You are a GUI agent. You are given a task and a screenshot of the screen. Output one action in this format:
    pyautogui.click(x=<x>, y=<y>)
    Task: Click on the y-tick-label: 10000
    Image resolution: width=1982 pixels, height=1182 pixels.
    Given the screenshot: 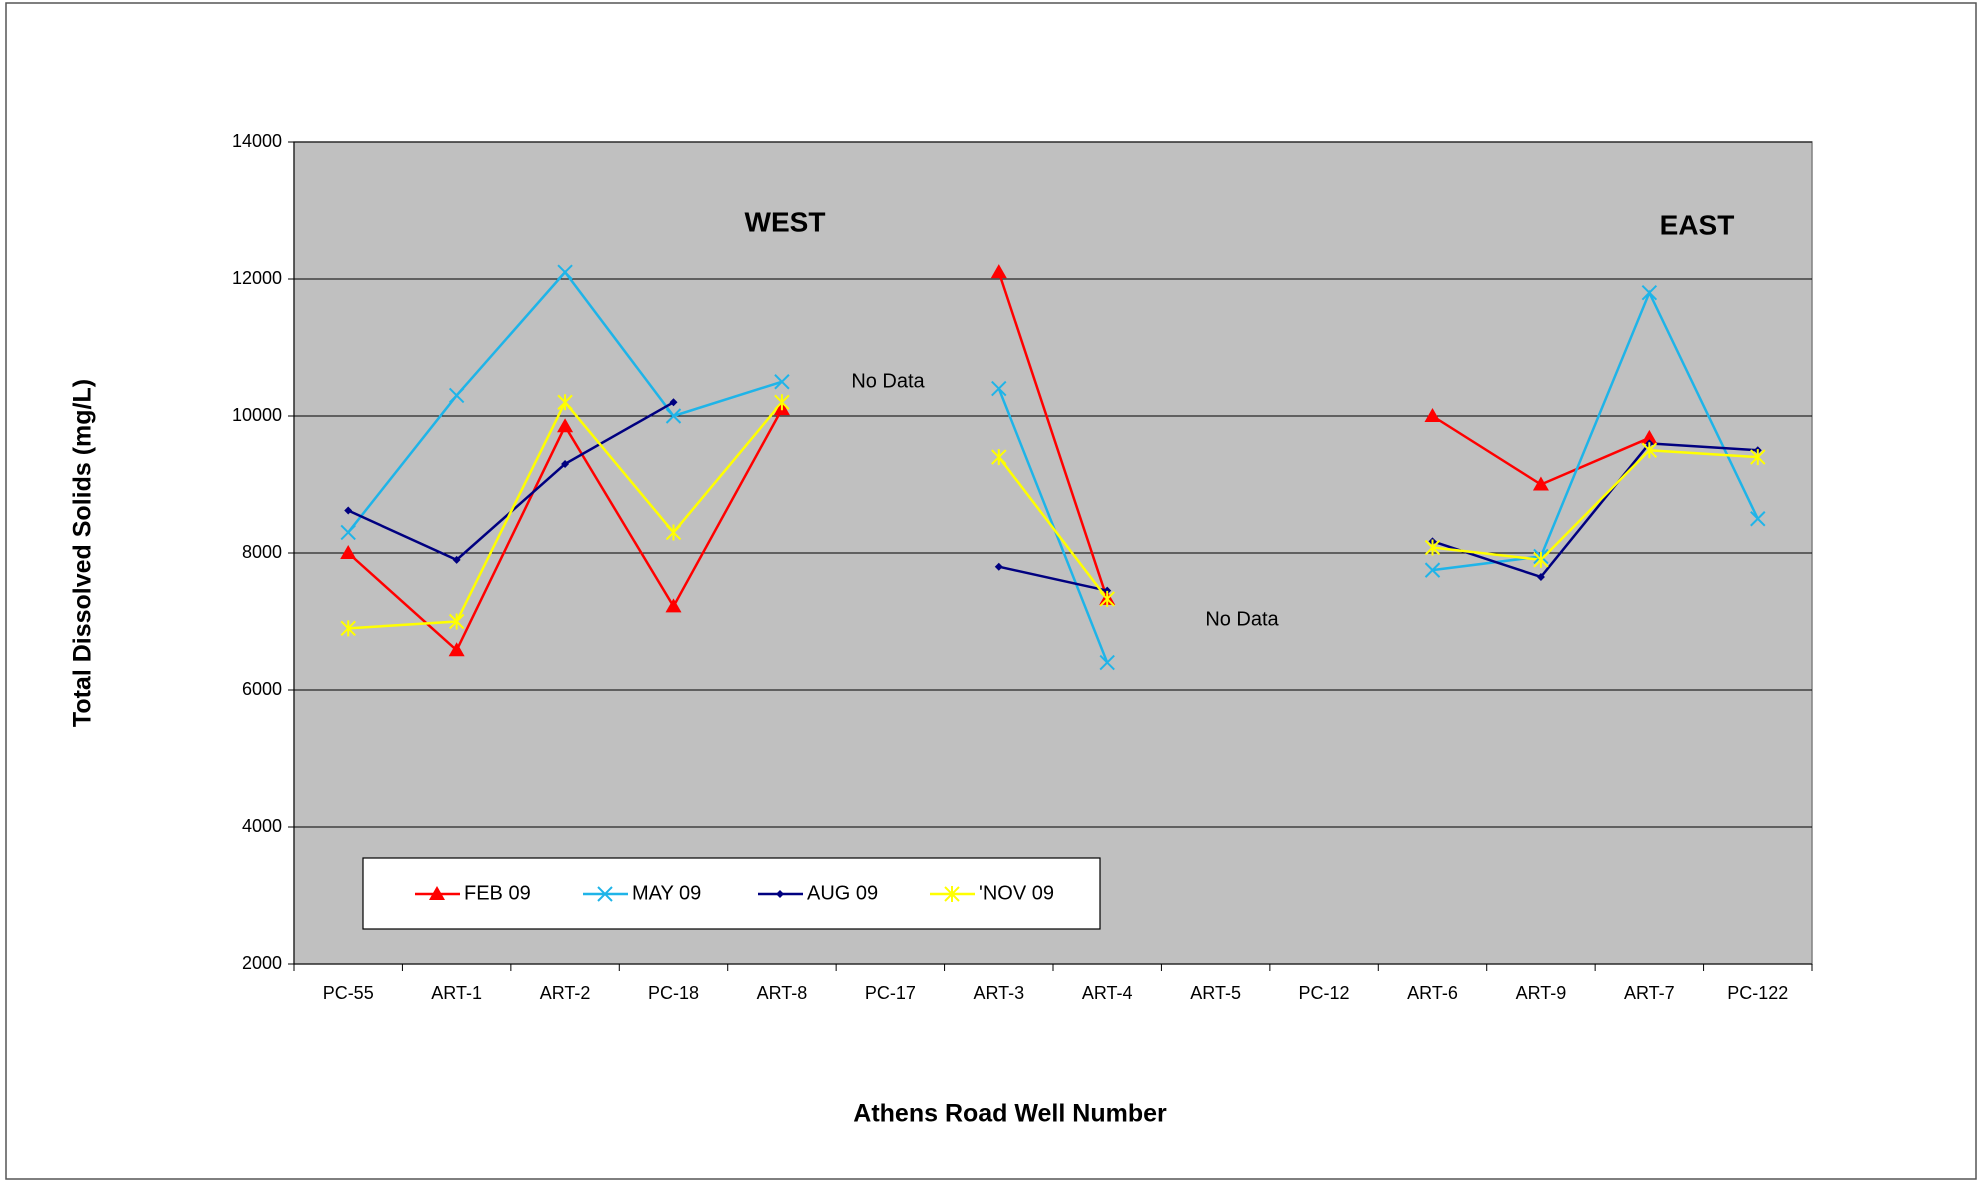 What is the action you would take?
    pyautogui.click(x=257, y=415)
    